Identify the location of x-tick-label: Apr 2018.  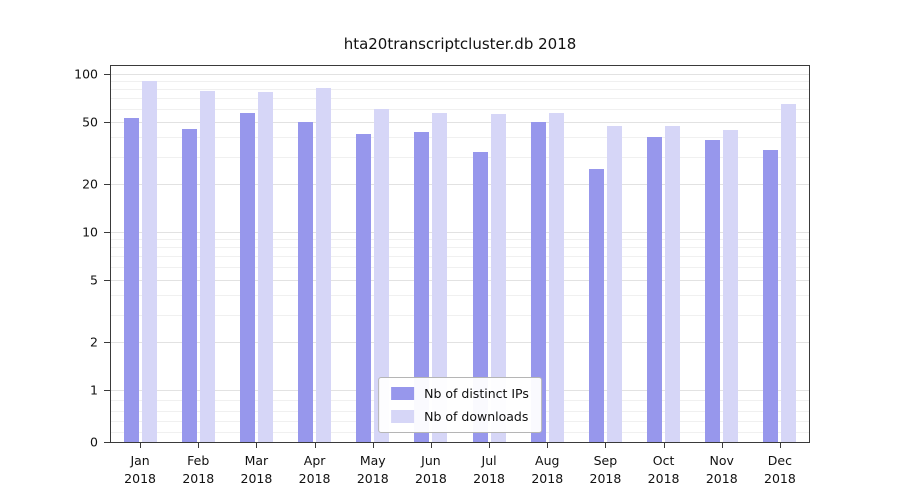
(315, 469).